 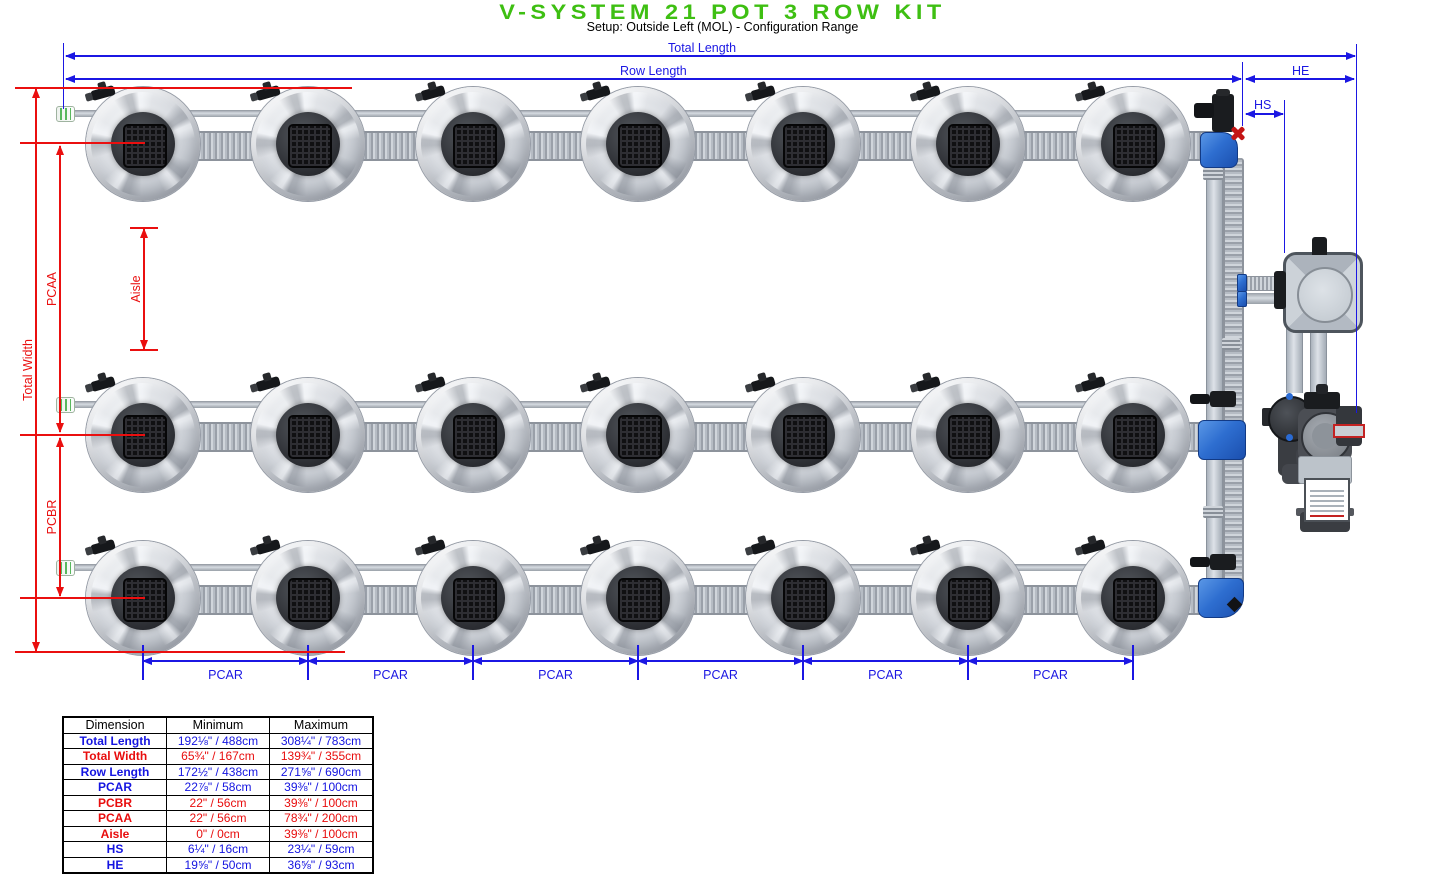 I want to click on dimension-line-total-length, so click(x=710, y=56).